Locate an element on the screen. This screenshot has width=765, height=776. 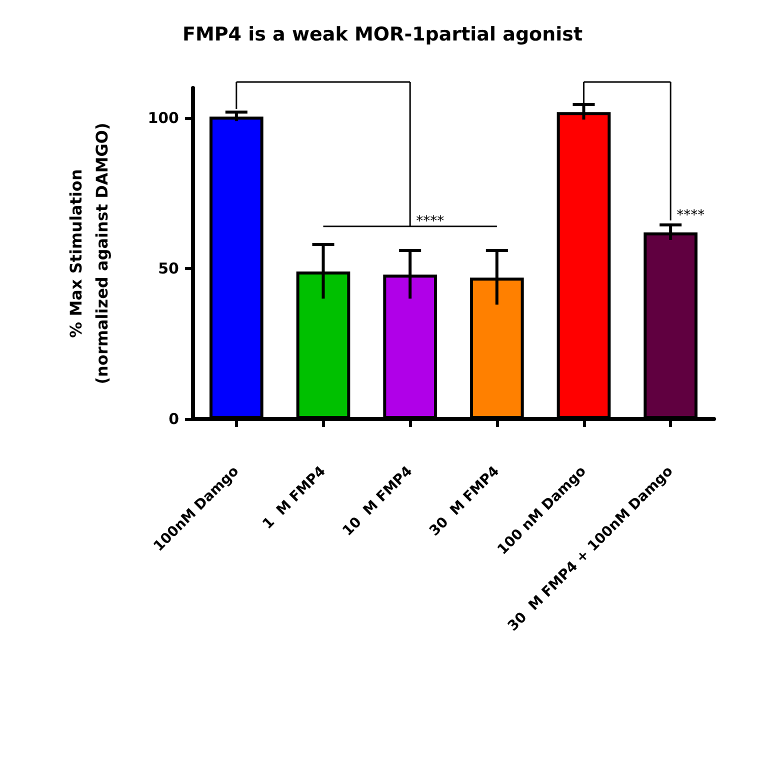
chart-title: FMP4 is a weak MOR-1partial agonist is located at coordinates (382, 35).